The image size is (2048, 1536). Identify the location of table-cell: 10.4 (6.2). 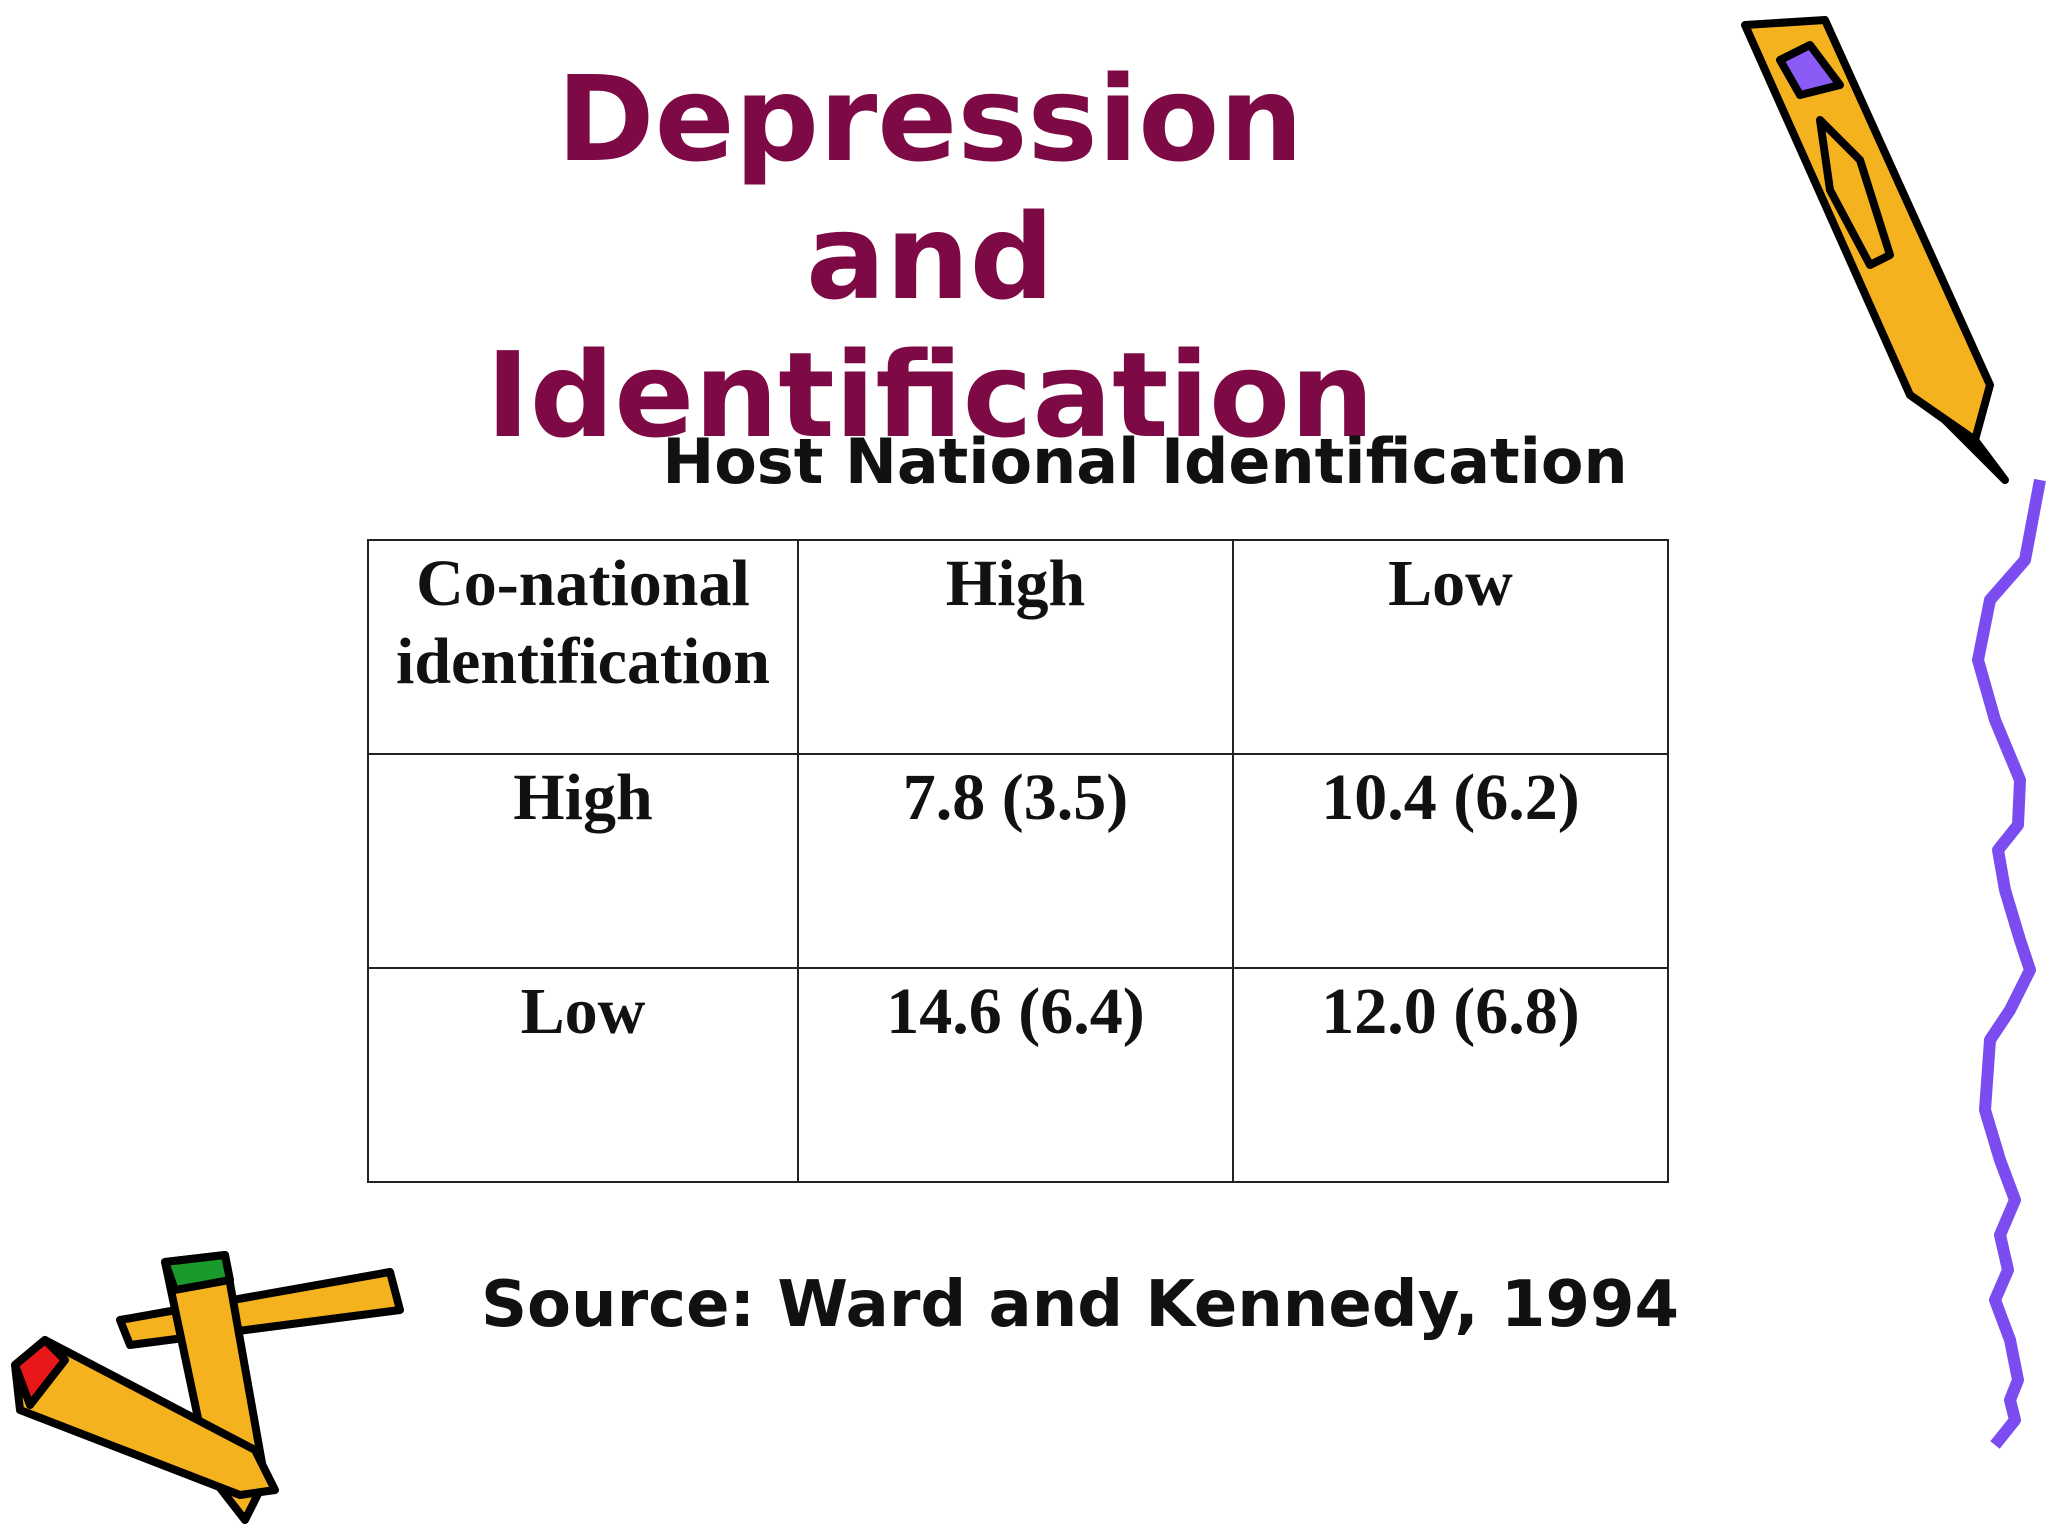
(1450, 861).